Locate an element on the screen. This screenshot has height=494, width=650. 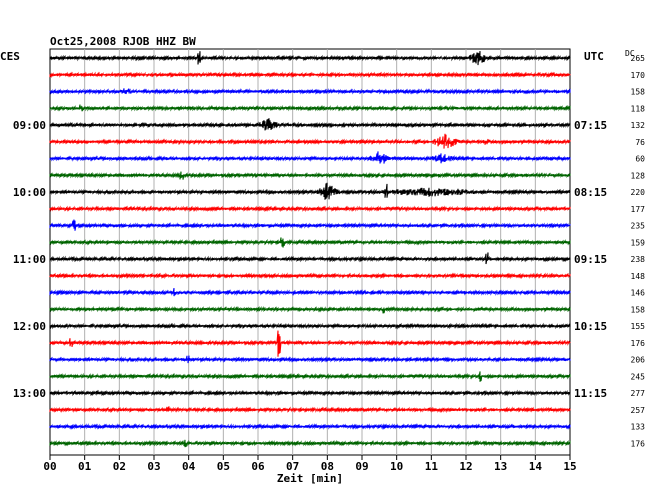
left-time-label: 13:00 is located at coordinates (29, 393).